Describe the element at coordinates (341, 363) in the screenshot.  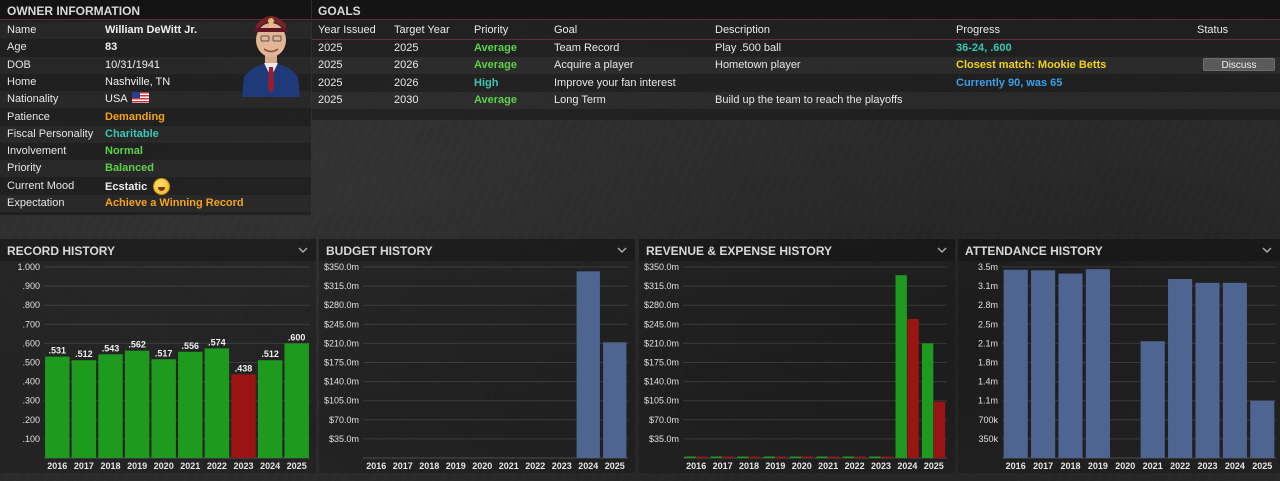
I see `y-tick-label: $175.0m` at that location.